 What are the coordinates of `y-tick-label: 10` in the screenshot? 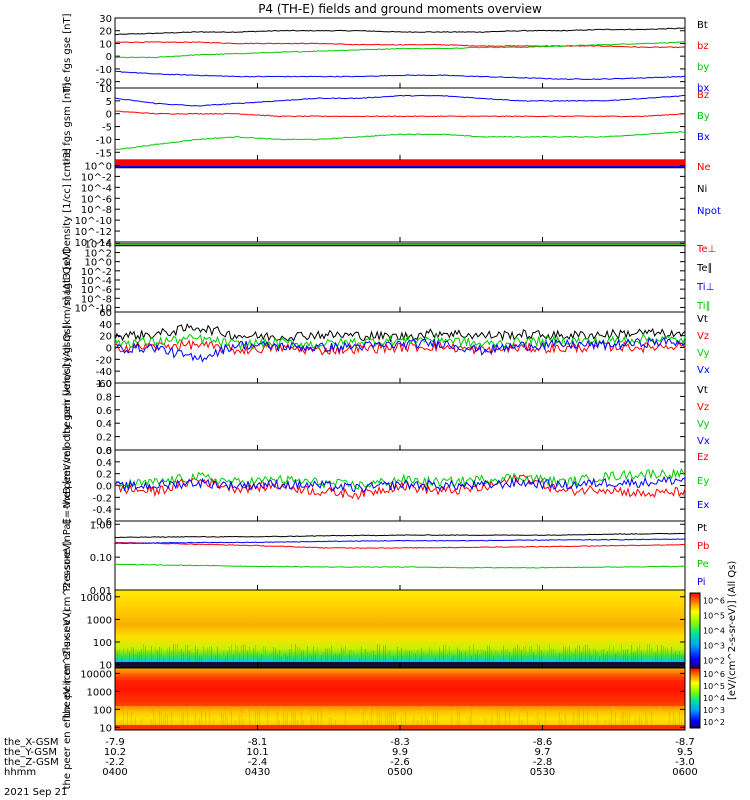 It's located at (105, 44).